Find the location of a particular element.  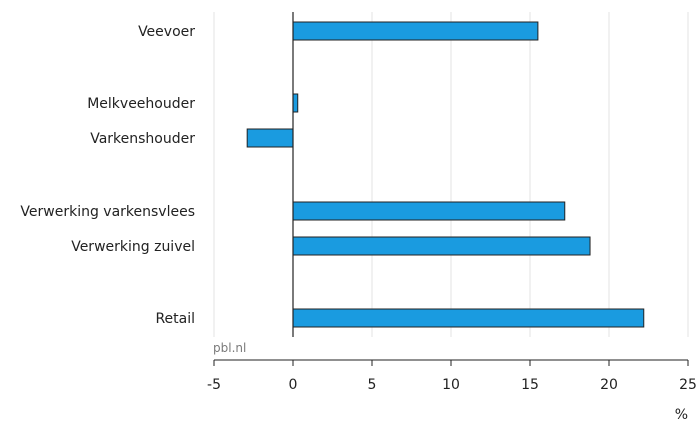

x-tick-label-1: 0 is located at coordinates (293, 385).